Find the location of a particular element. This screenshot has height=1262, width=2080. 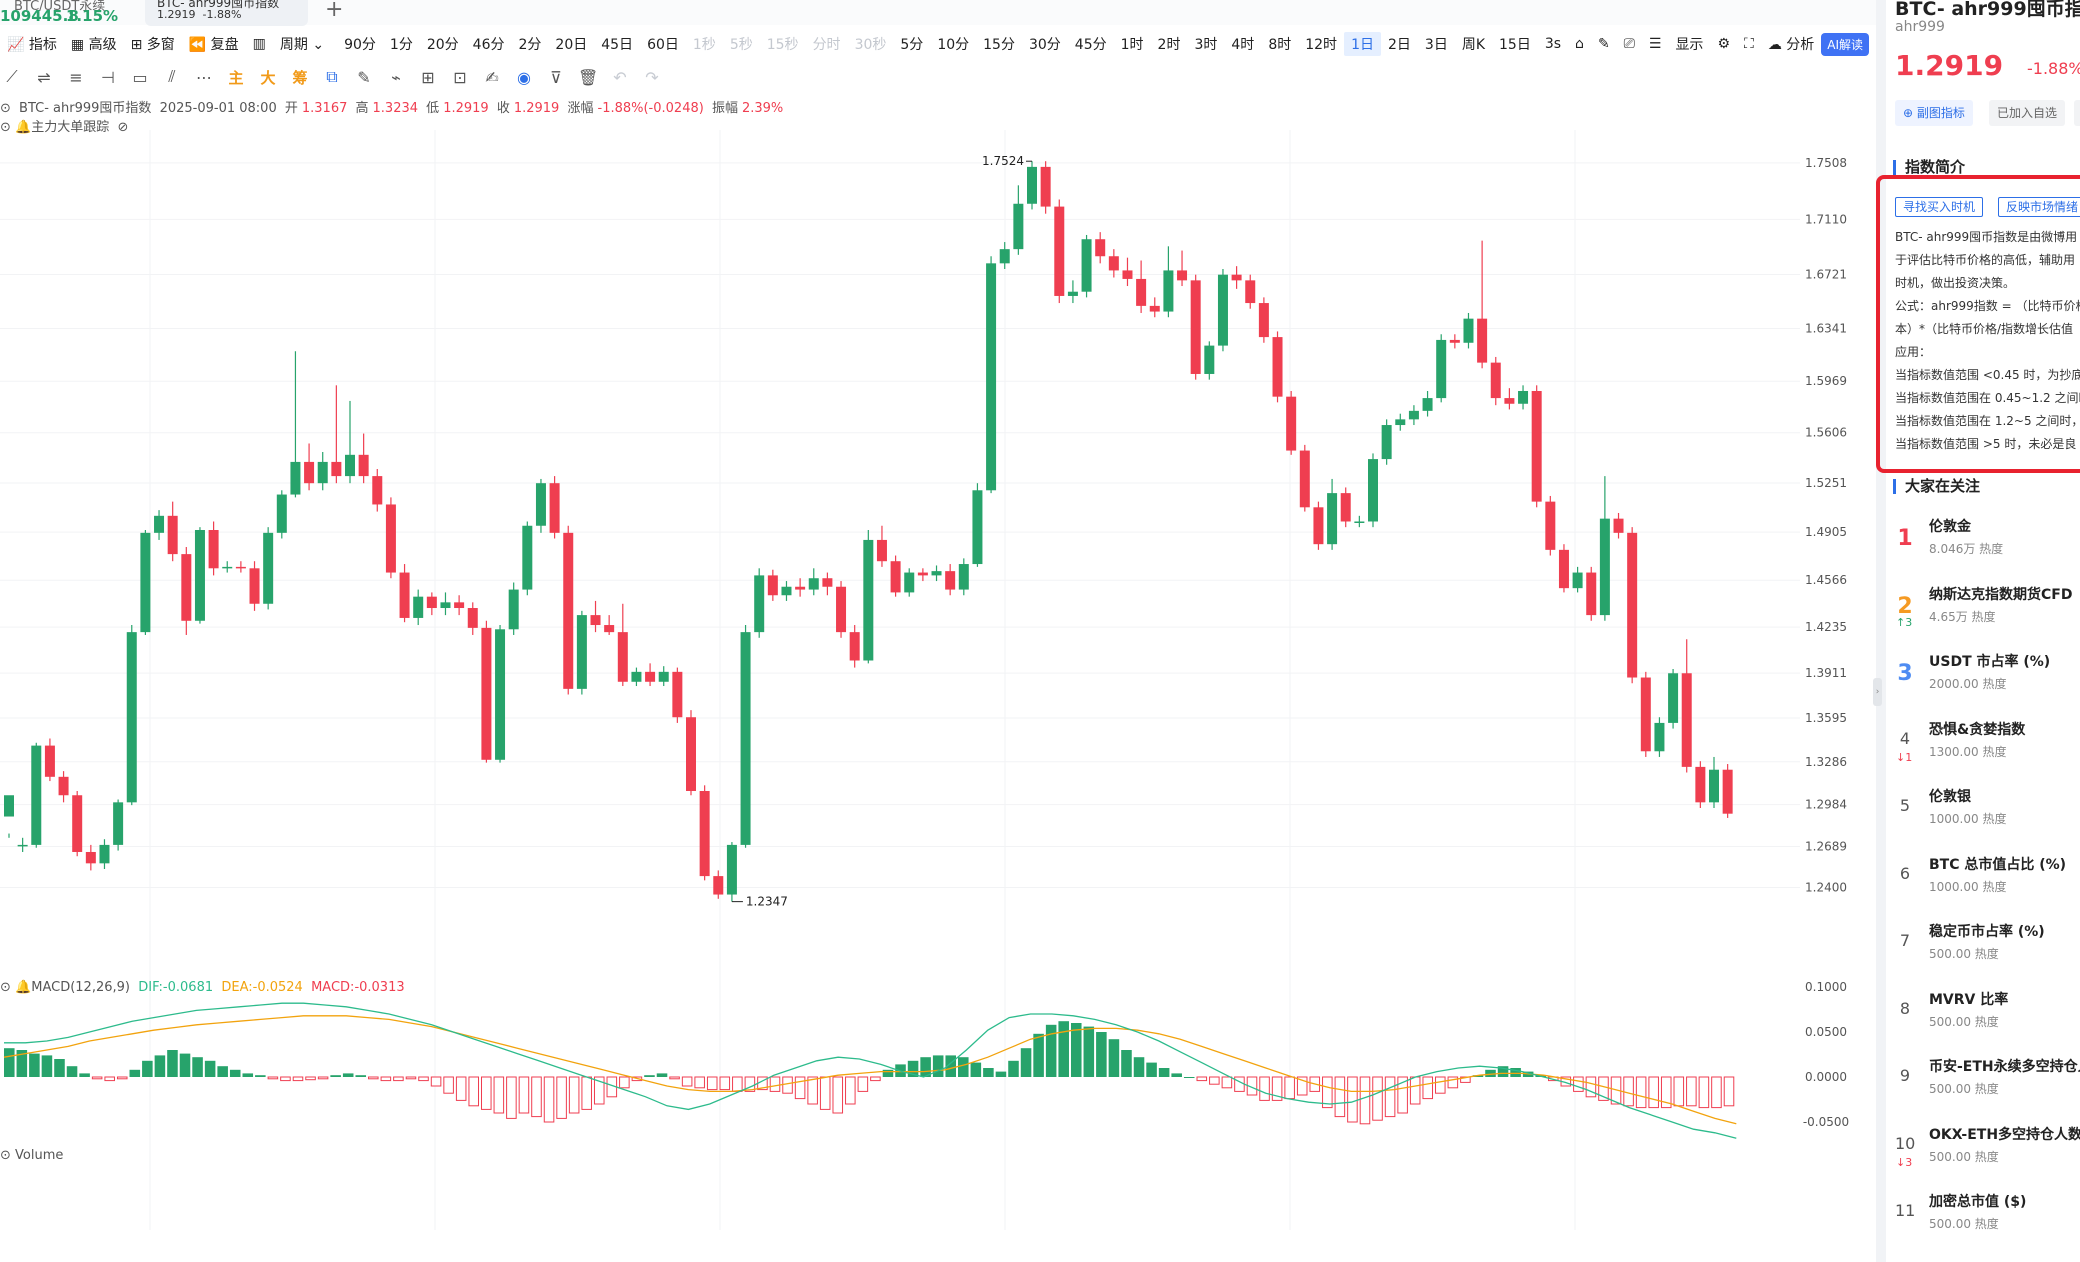

toolbar-right-ai-icon: AI解读 is located at coordinates (1845, 44).